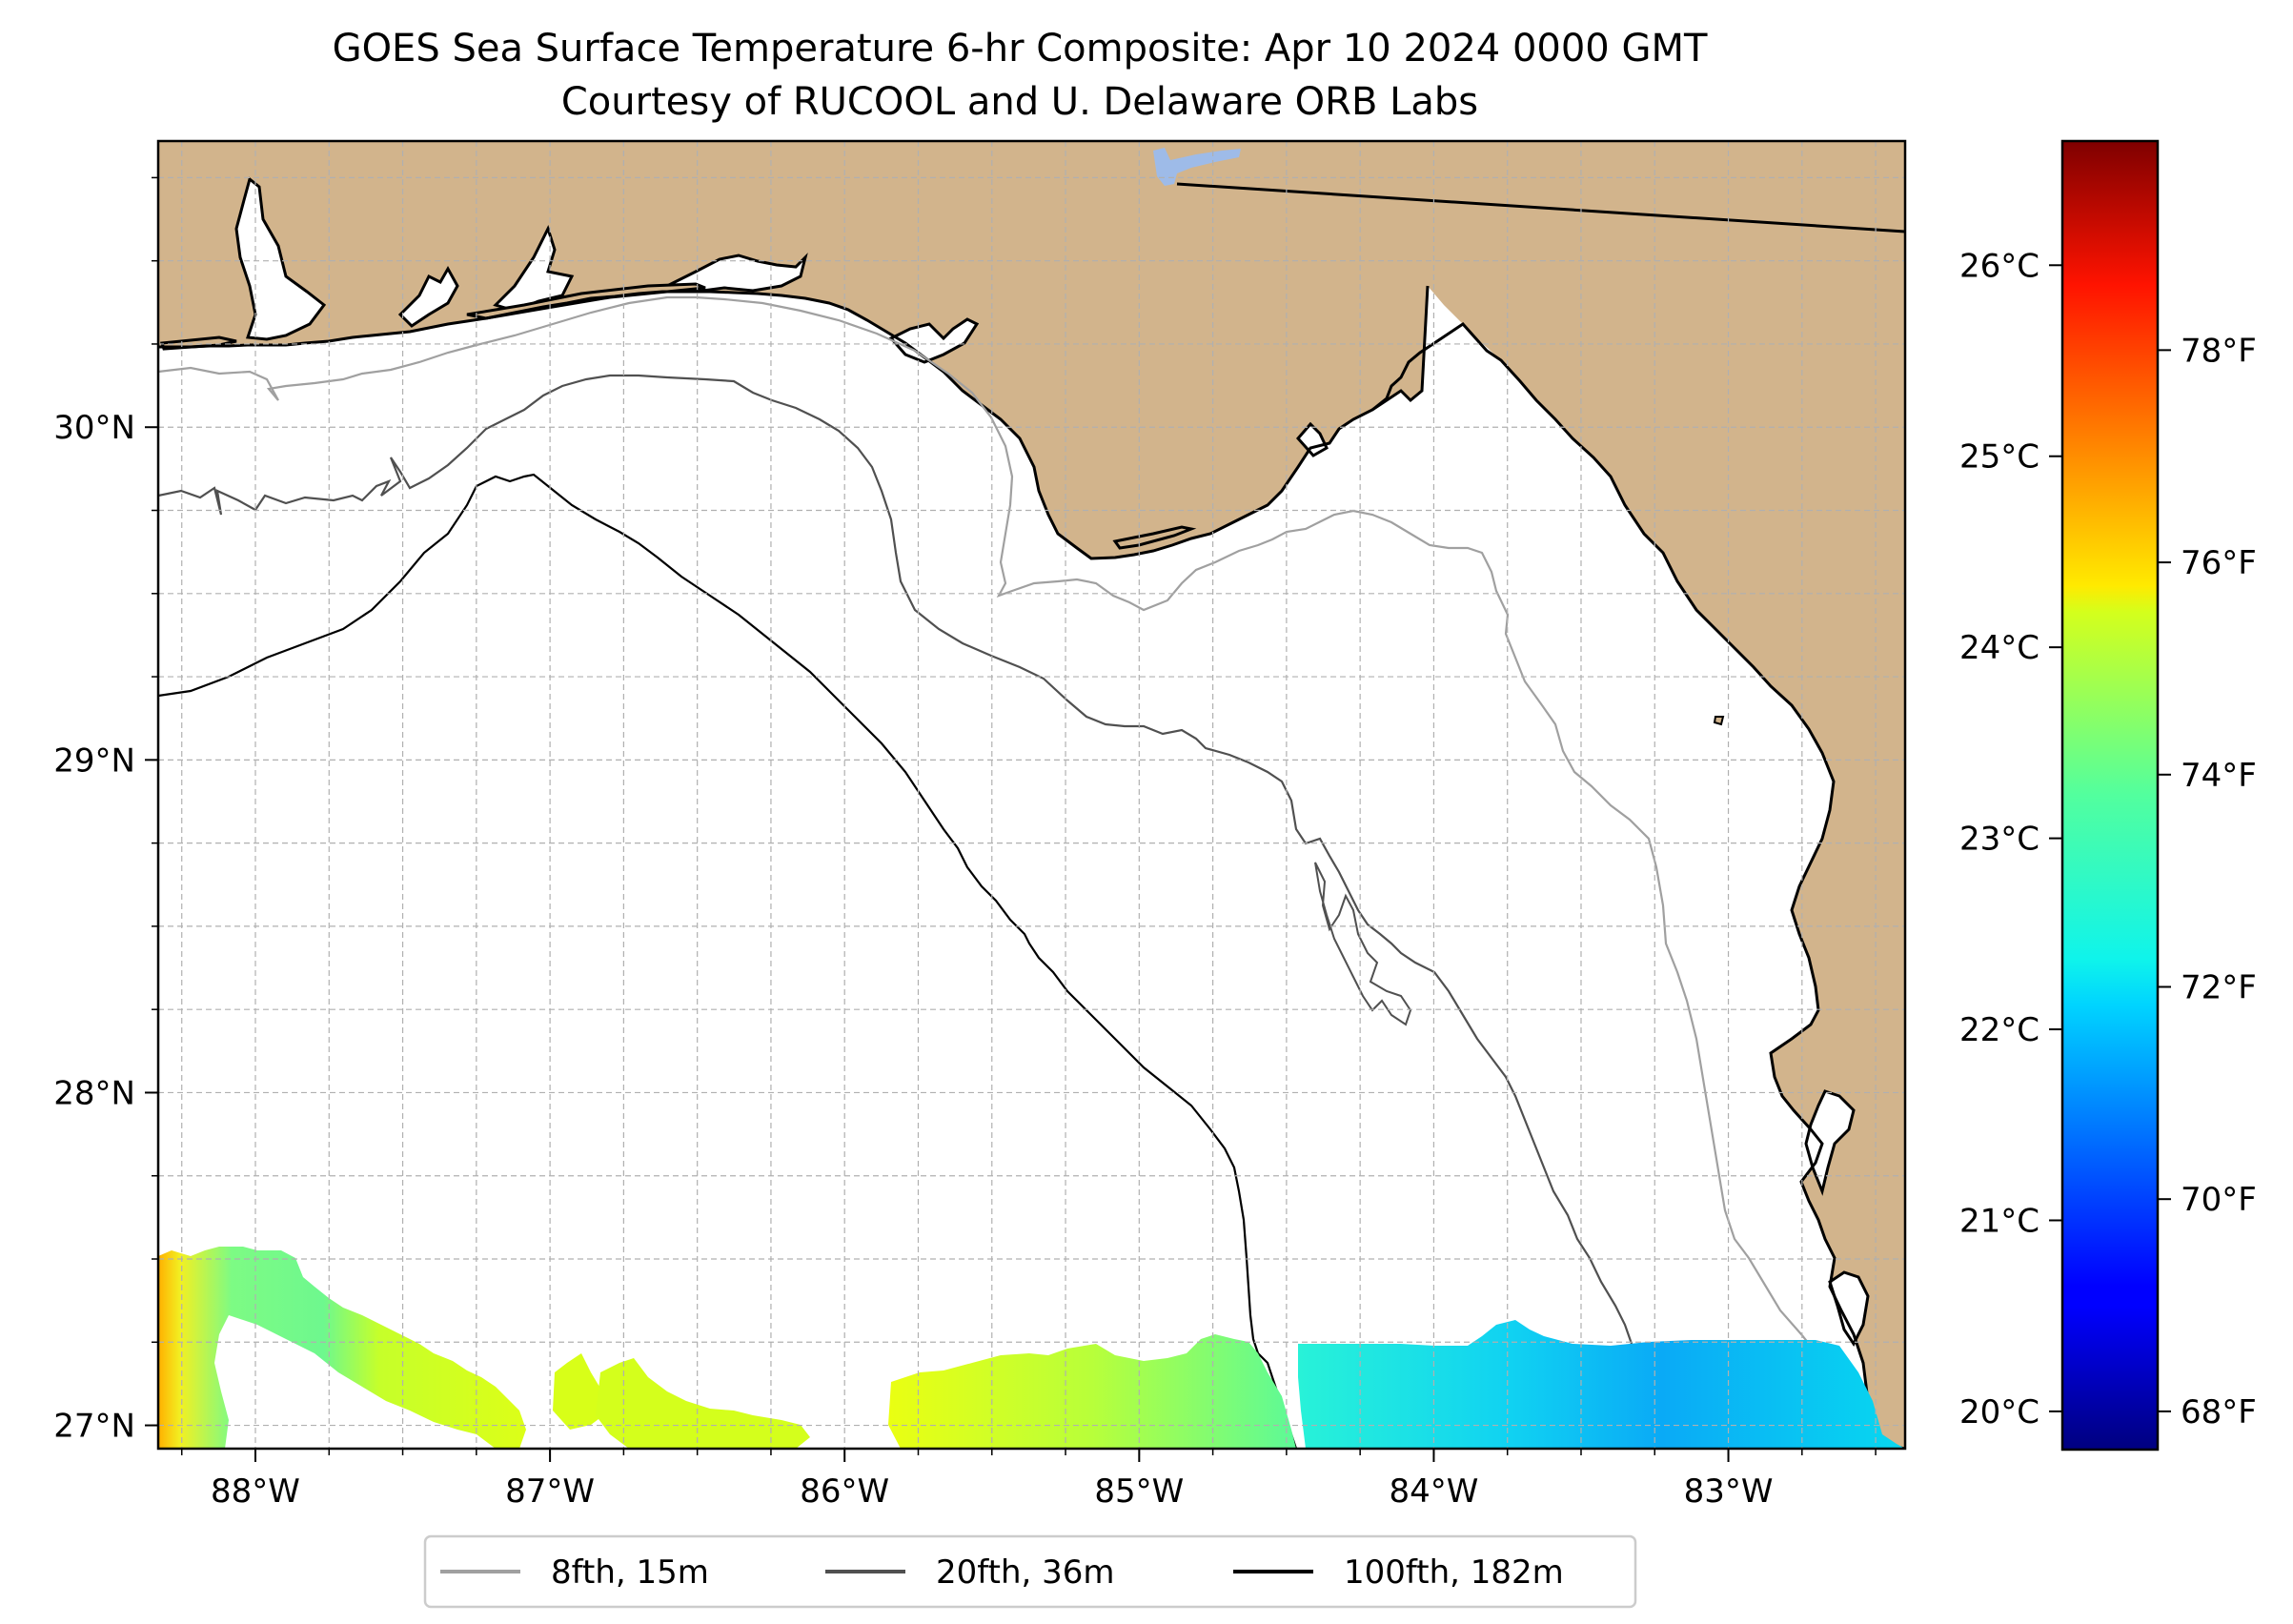 The image size is (2293, 1624). I want to click on celsius-tick-label: 20°C, so click(1999, 1412).